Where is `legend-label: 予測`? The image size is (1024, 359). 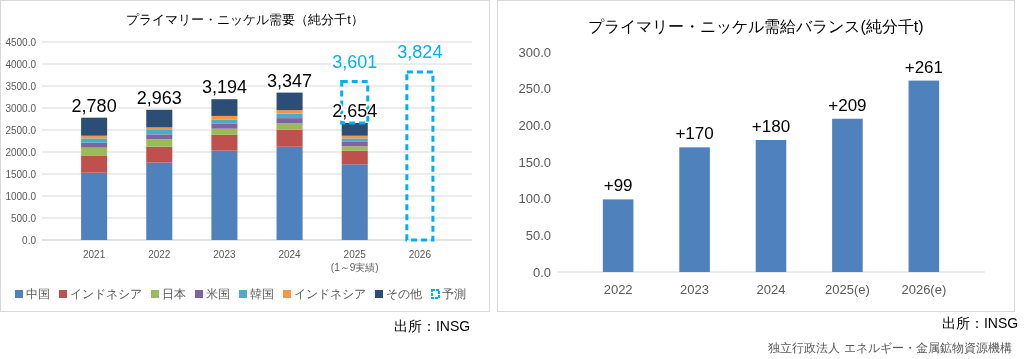
legend-label: 予測 is located at coordinates (454, 294).